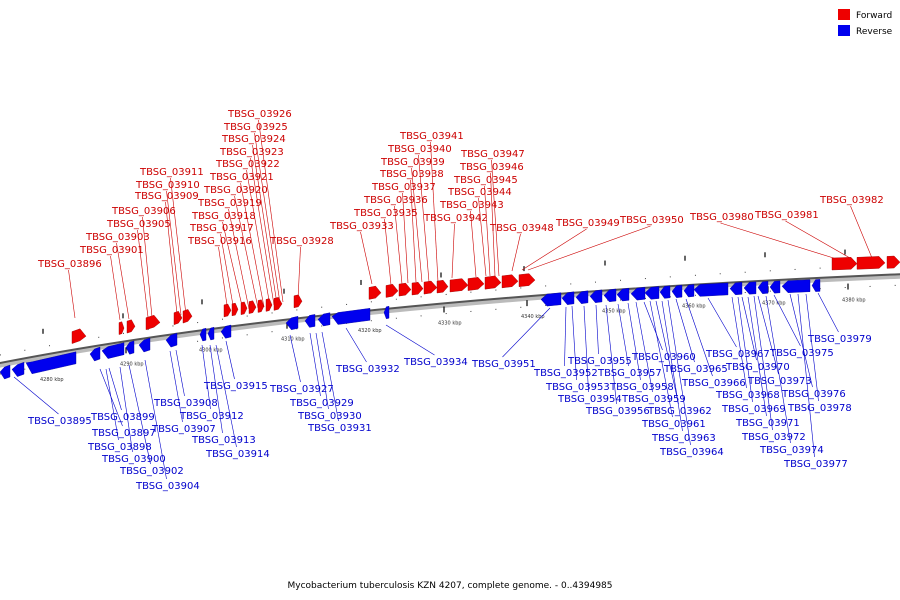 This screenshot has width=900, height=600. I want to click on reverse-gene-label: TBSG_03900, so click(133, 459).